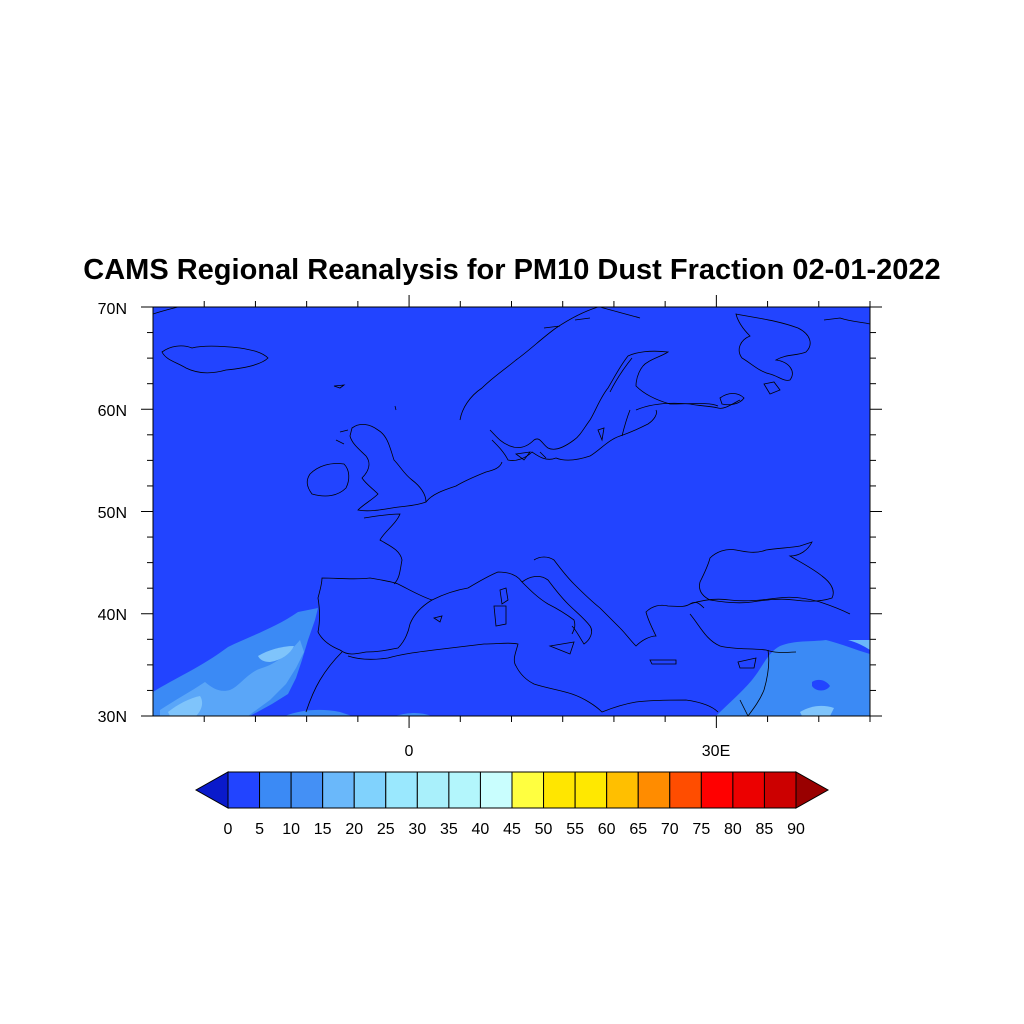 The height and width of the screenshot is (1024, 1024). Describe the element at coordinates (802, 347) in the screenshot. I see `coast-kola` at that location.